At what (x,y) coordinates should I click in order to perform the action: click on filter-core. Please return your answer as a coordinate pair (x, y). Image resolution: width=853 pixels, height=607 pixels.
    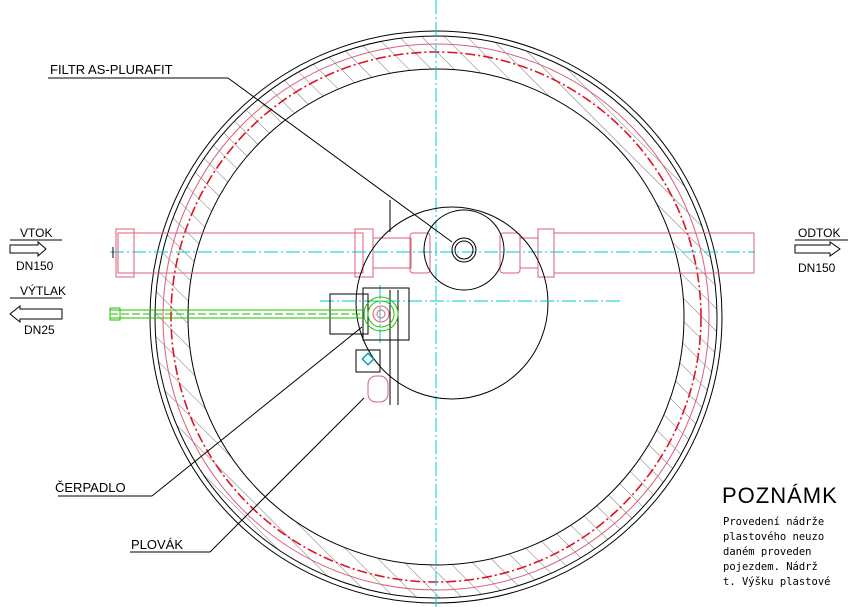
    Looking at the image, I should click on (464, 250).